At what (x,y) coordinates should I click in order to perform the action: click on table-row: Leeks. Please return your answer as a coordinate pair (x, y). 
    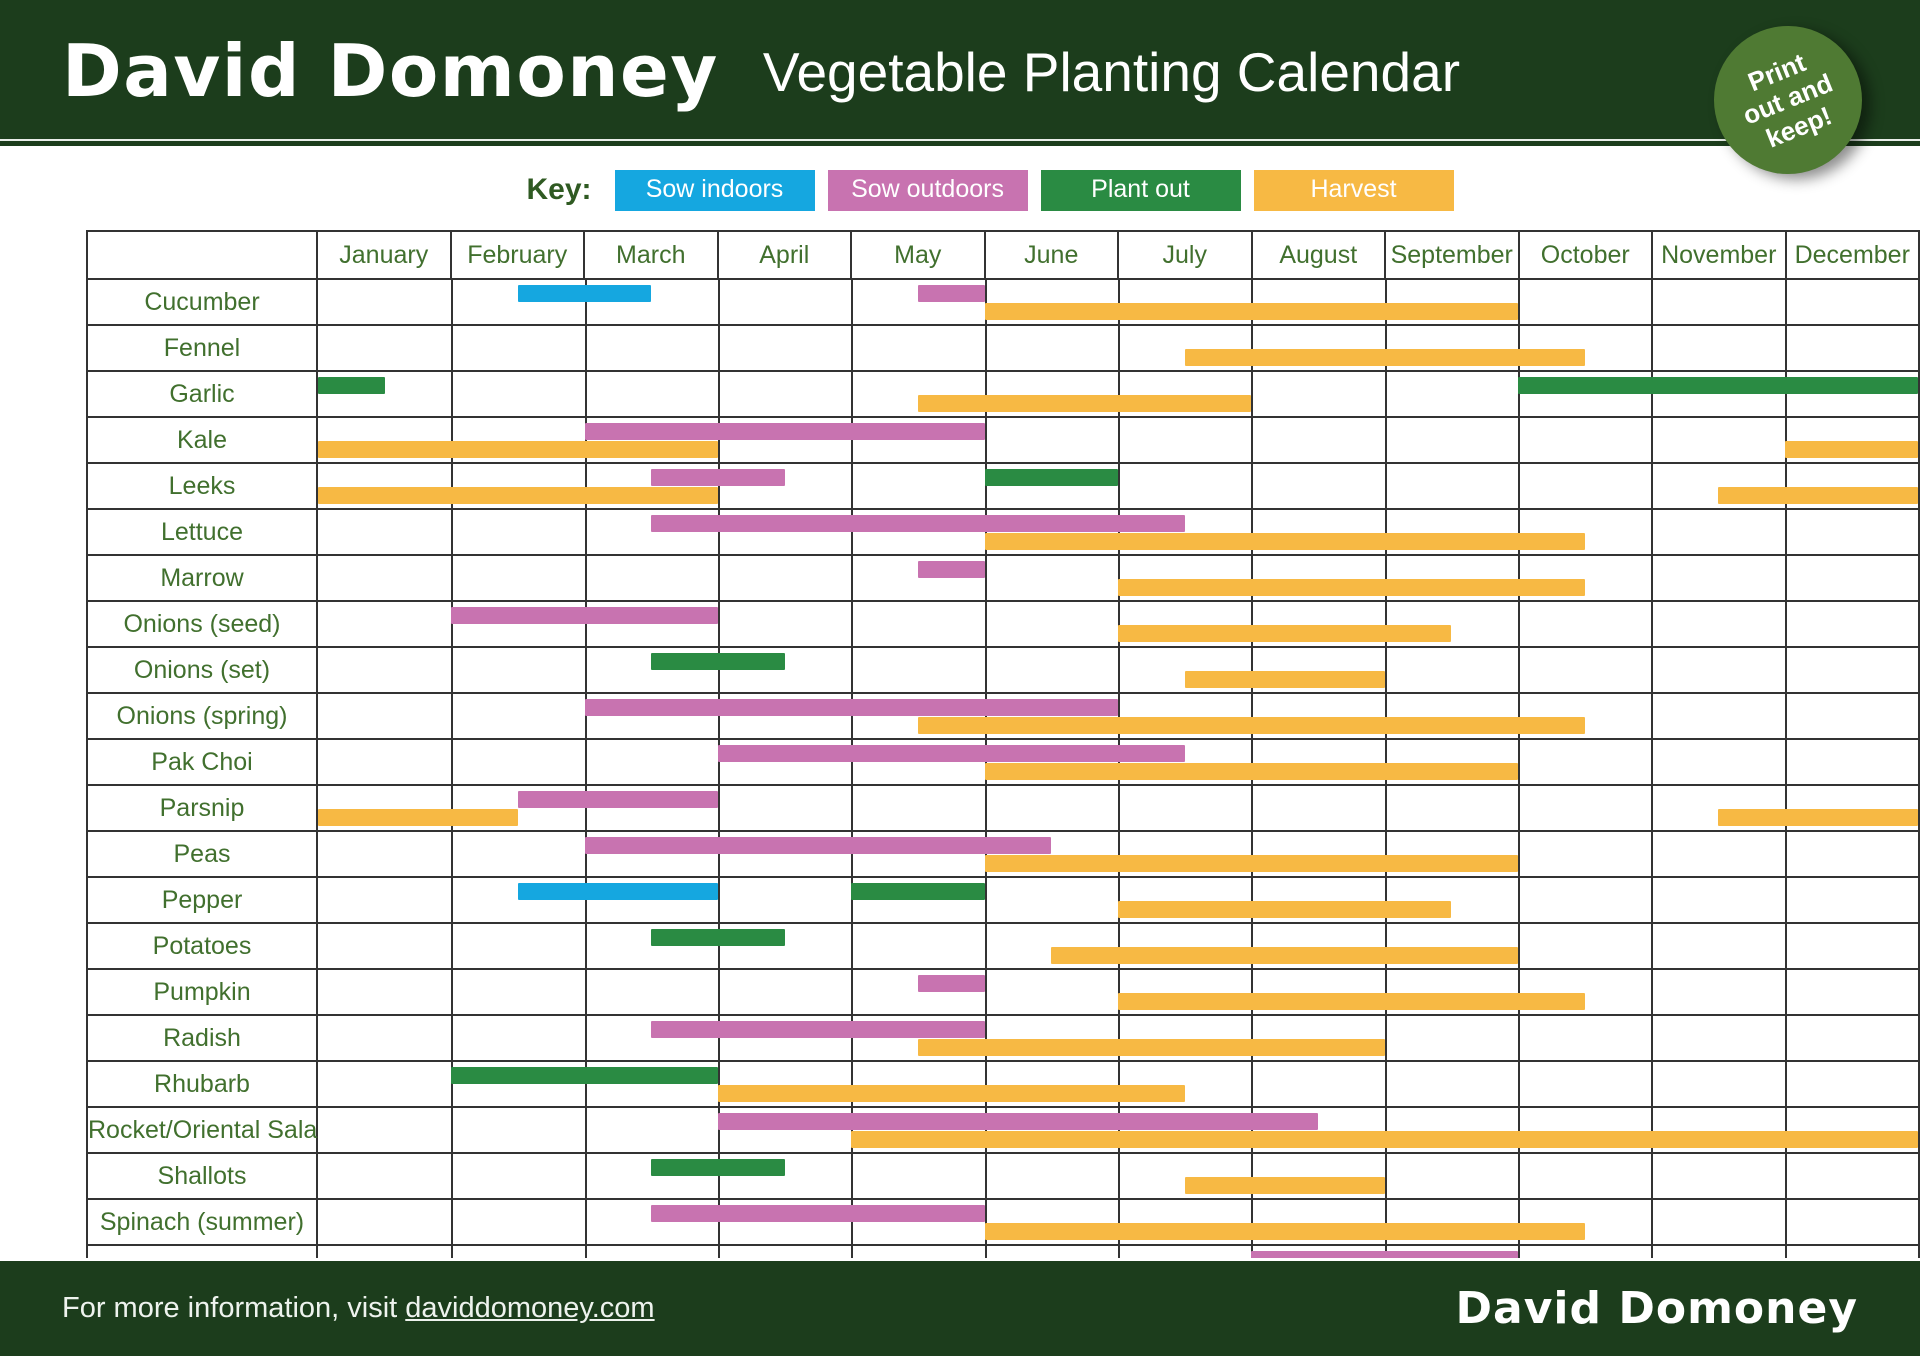
    Looking at the image, I should click on (1003, 486).